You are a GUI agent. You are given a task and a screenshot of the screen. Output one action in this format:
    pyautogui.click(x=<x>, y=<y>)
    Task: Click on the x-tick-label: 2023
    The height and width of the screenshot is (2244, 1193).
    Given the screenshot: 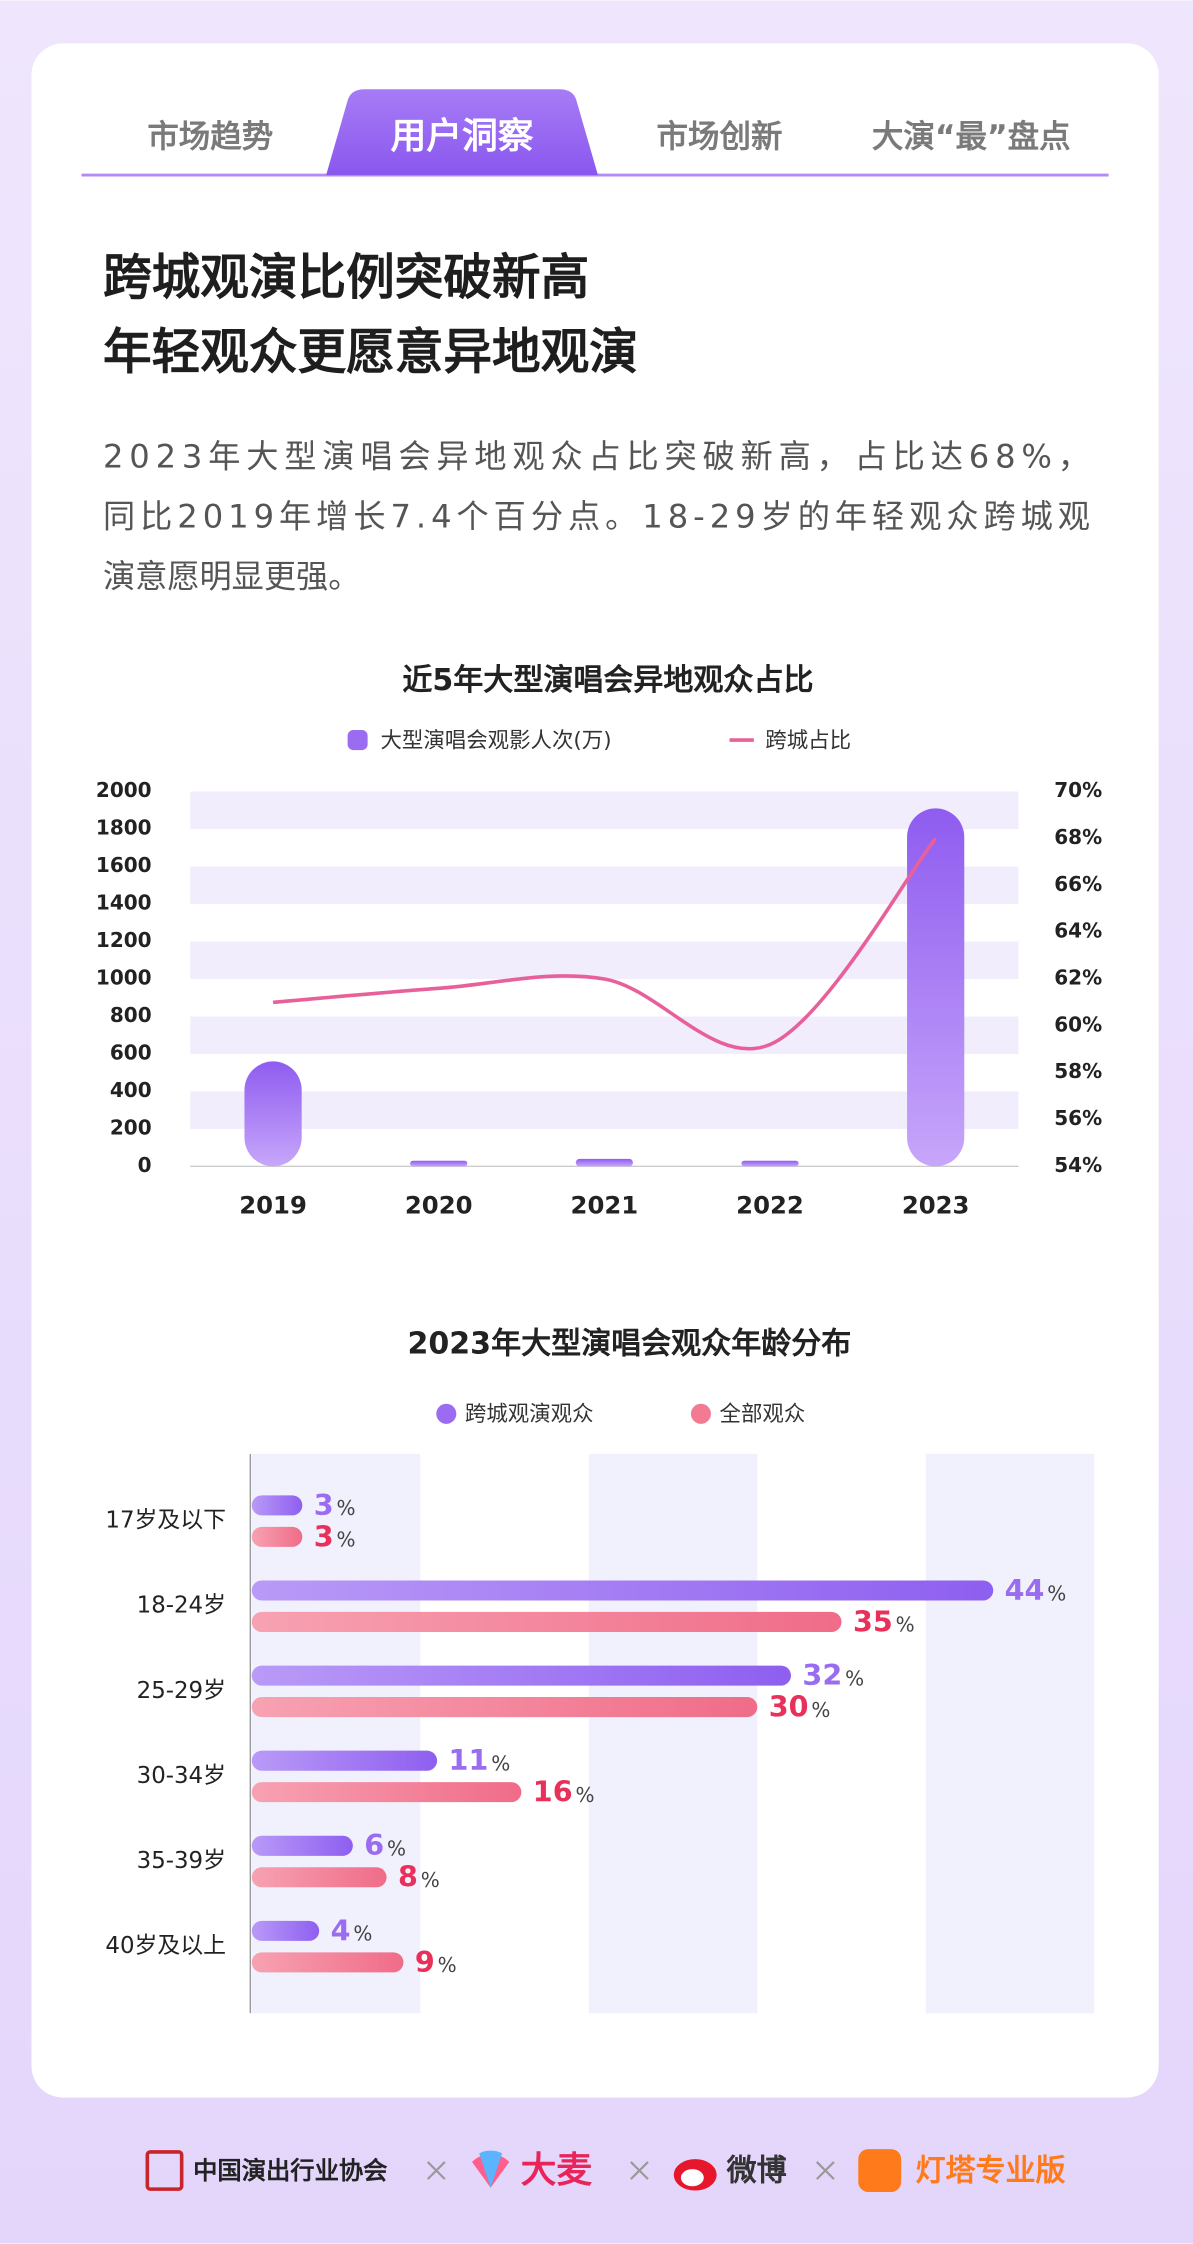 What is the action you would take?
    pyautogui.click(x=936, y=1204)
    